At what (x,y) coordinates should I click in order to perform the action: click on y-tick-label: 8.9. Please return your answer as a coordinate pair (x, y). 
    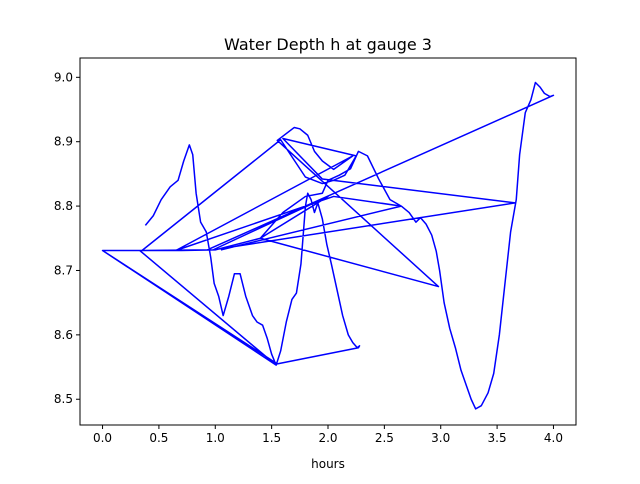
    Looking at the image, I should click on (63, 142).